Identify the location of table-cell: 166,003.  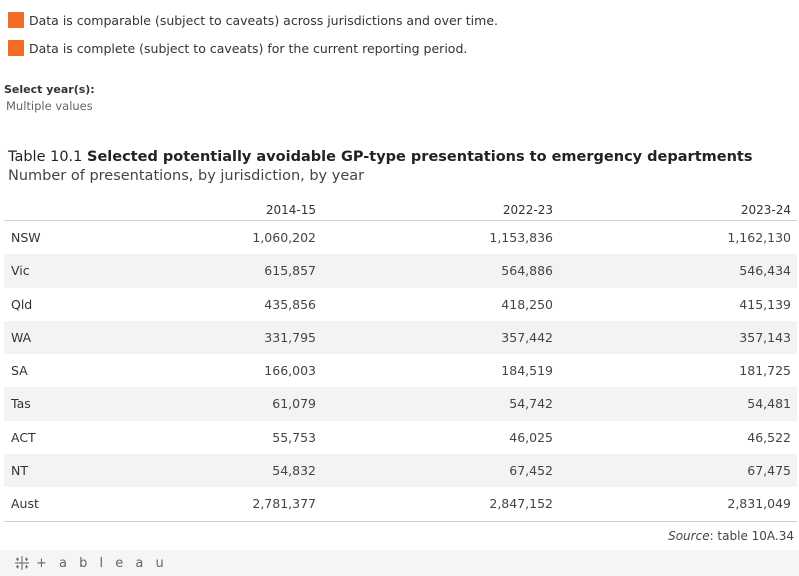
(290, 371).